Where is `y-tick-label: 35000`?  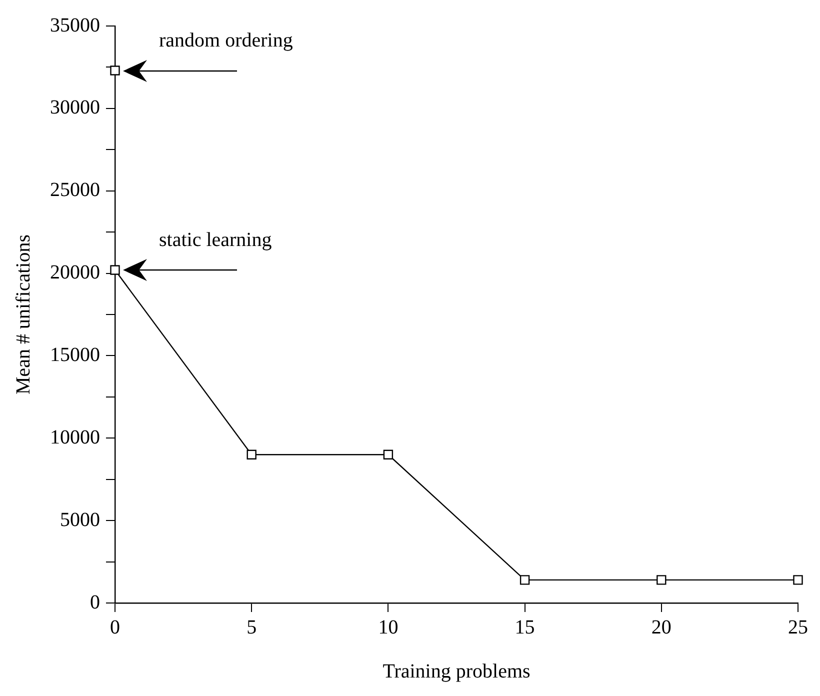
y-tick-label: 35000 is located at coordinates (75, 25).